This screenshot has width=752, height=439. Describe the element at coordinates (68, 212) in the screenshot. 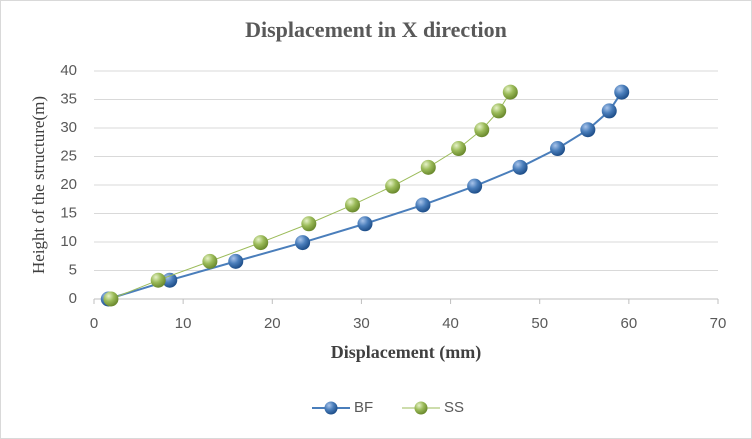

I see `y-tick-label: 15` at that location.